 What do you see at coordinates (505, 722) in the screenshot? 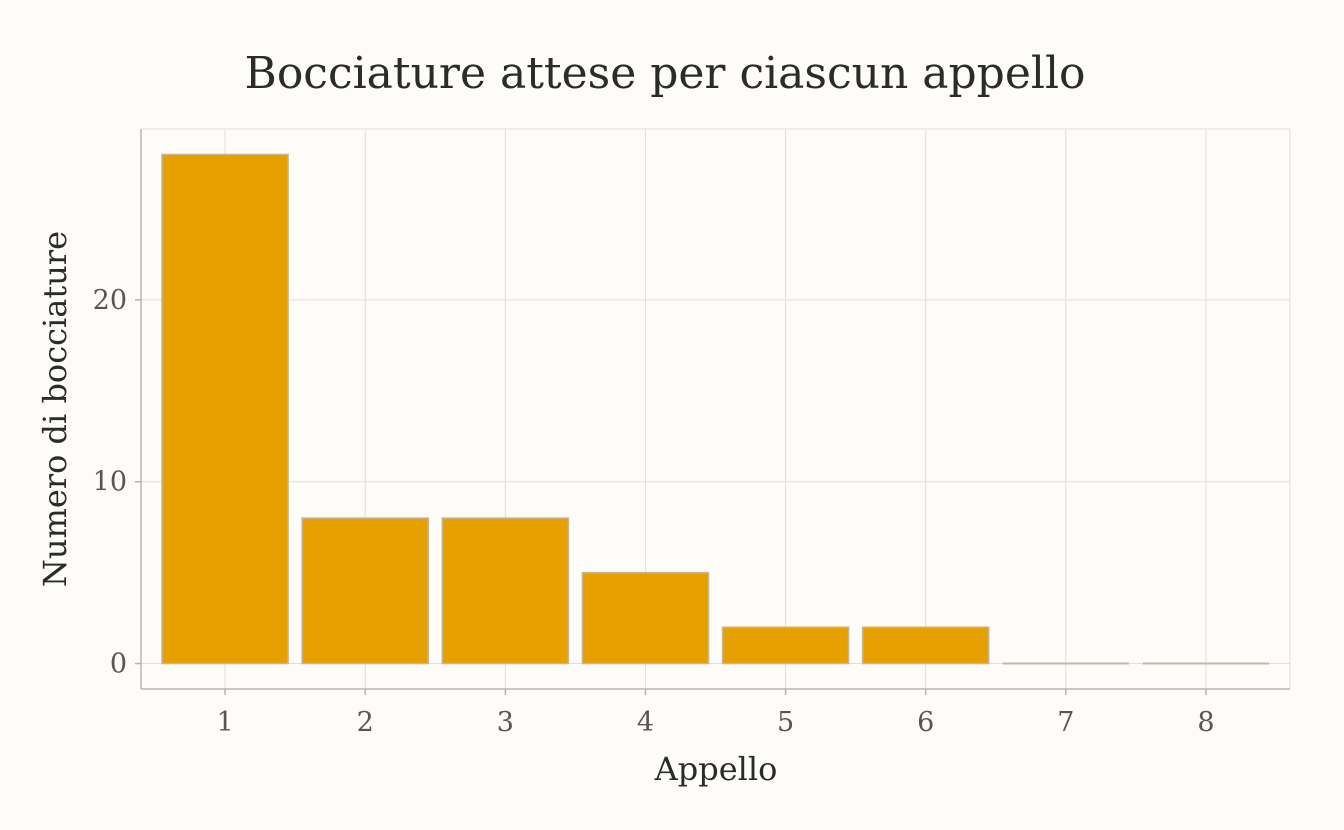
I see `x-tick-label: 3` at bounding box center [505, 722].